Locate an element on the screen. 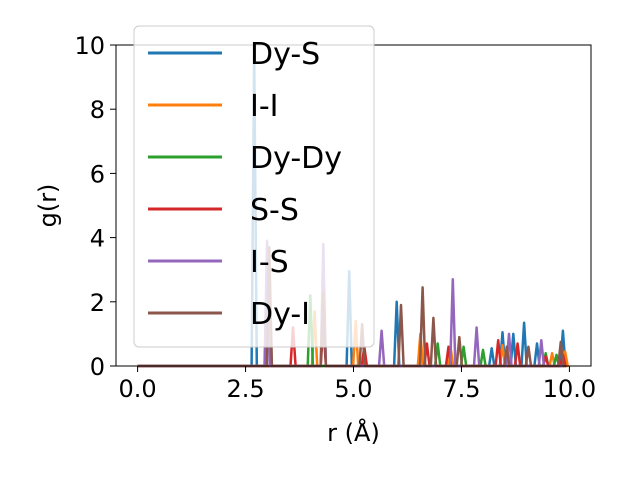 This screenshot has height=480, width=640. x-tick-label: 10.0 is located at coordinates (569, 389).